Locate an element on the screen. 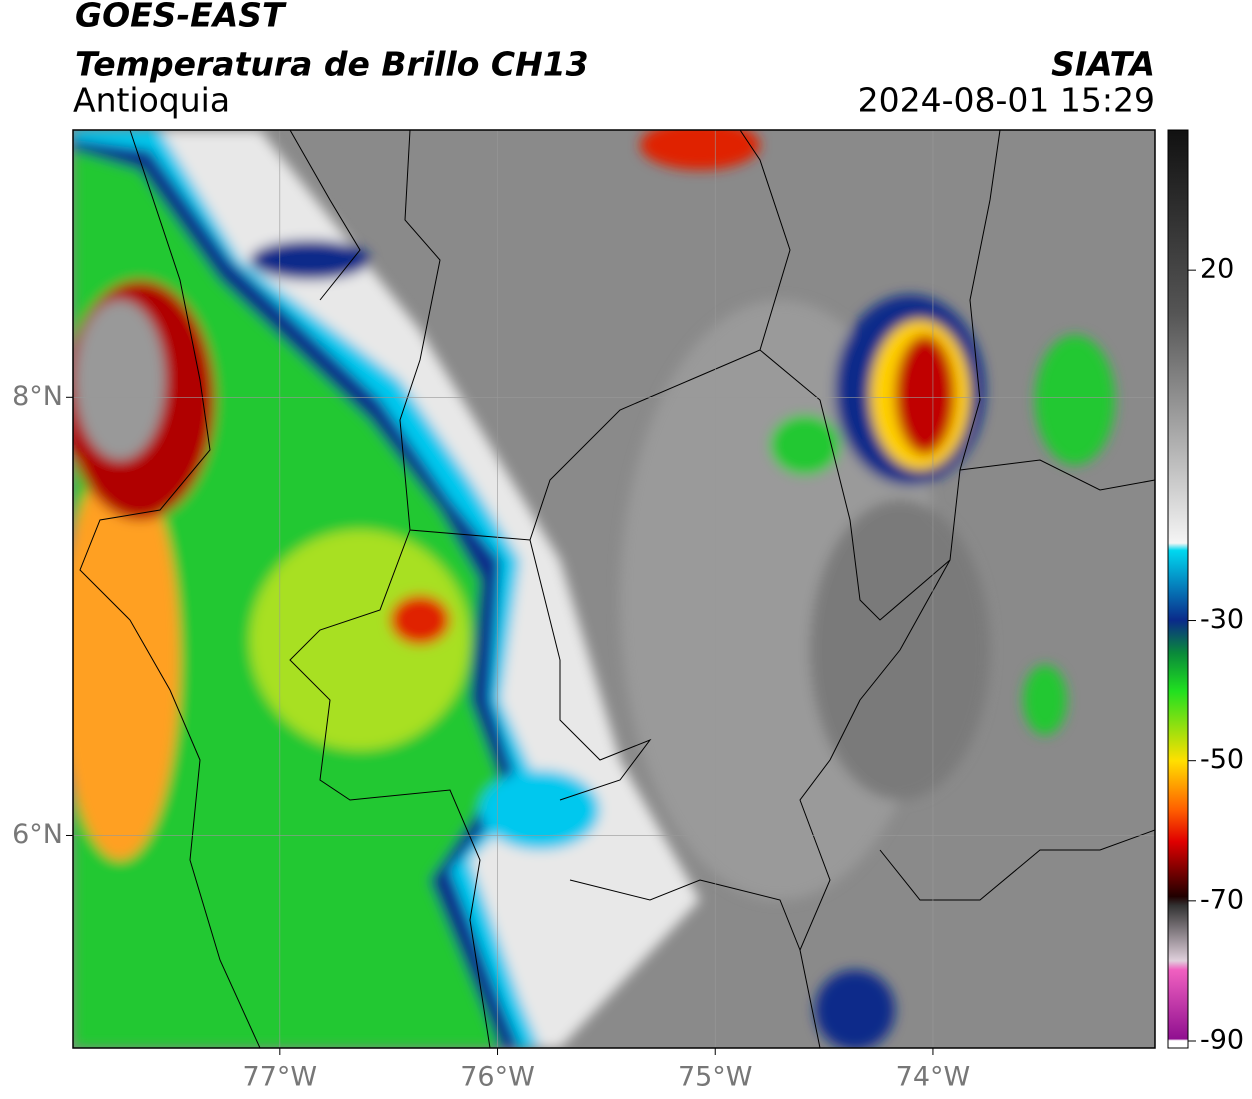 This screenshot has height=1099, width=1252. y-tick-label: 8°N is located at coordinates (37, 396).